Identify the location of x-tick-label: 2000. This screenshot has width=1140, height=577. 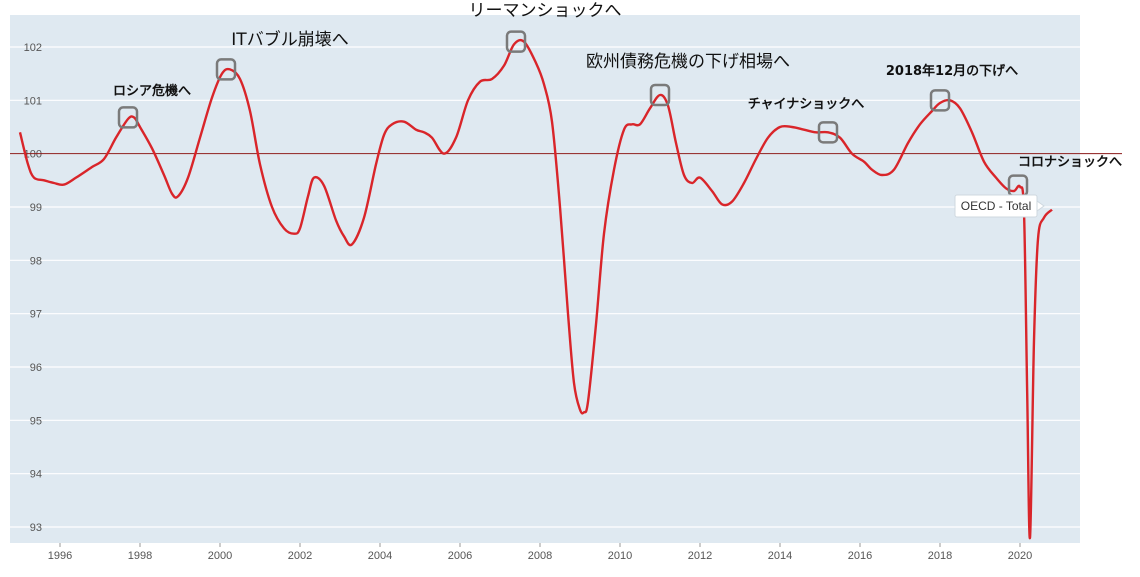
(220, 556).